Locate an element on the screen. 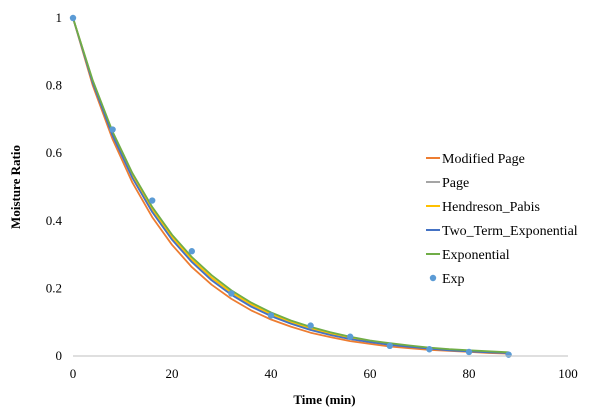 This screenshot has height=410, width=602. x-tick-label: 80 is located at coordinates (469, 373).